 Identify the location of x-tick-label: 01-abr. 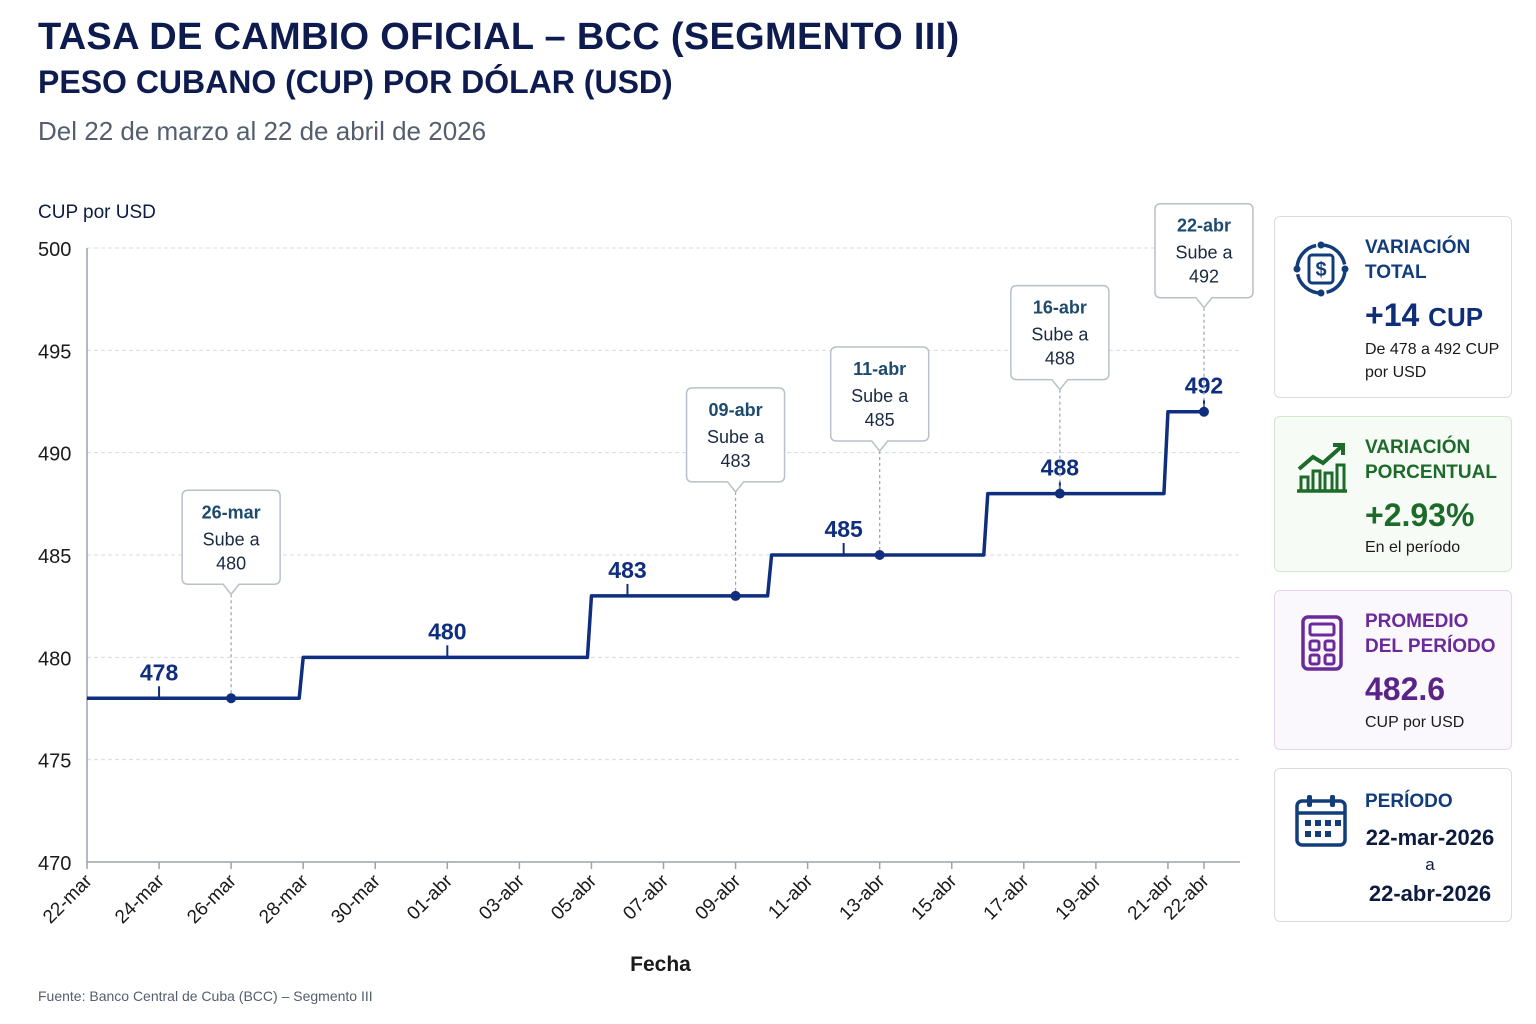
(430, 897).